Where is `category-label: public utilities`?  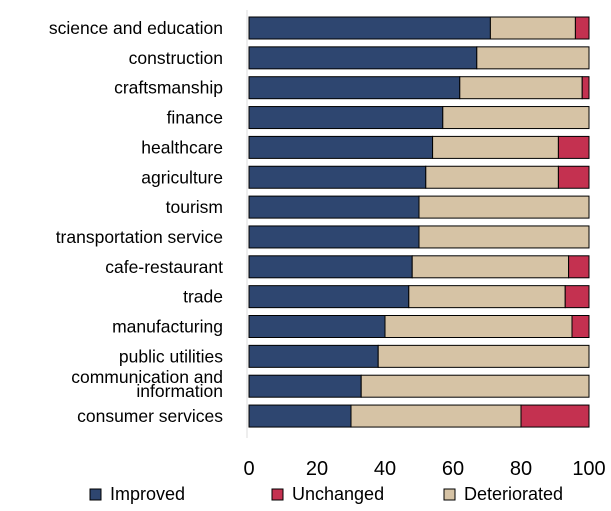
category-label: public utilities is located at coordinates (171, 356).